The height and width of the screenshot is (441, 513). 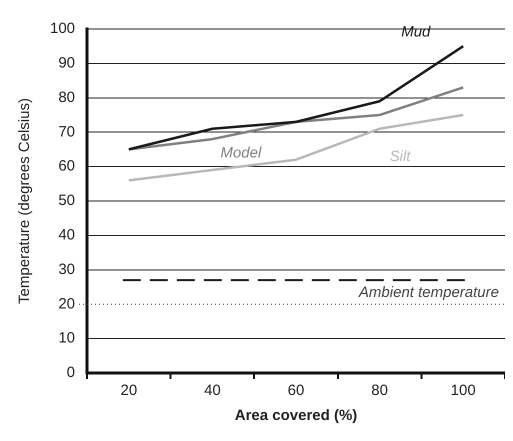 I want to click on x-tick-label: 100, so click(x=463, y=391).